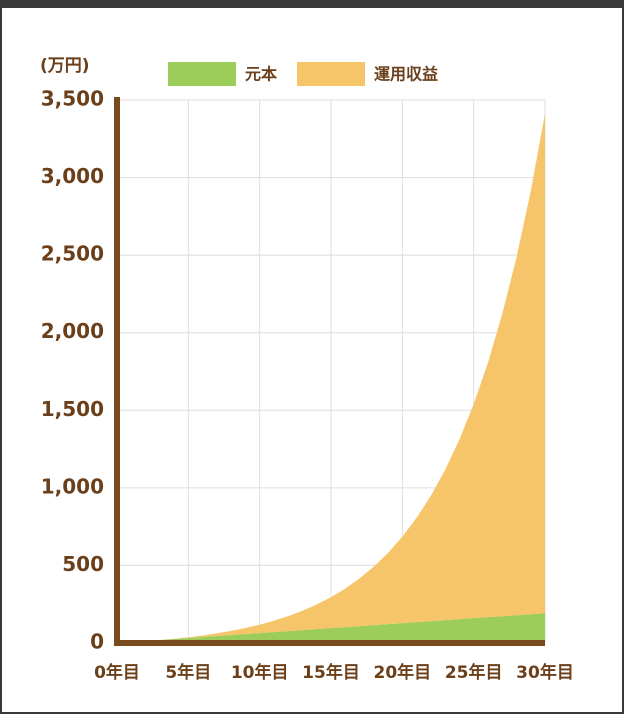 This screenshot has width=624, height=714. What do you see at coordinates (474, 672) in the screenshot?
I see `x-tick-label: 25年目` at bounding box center [474, 672].